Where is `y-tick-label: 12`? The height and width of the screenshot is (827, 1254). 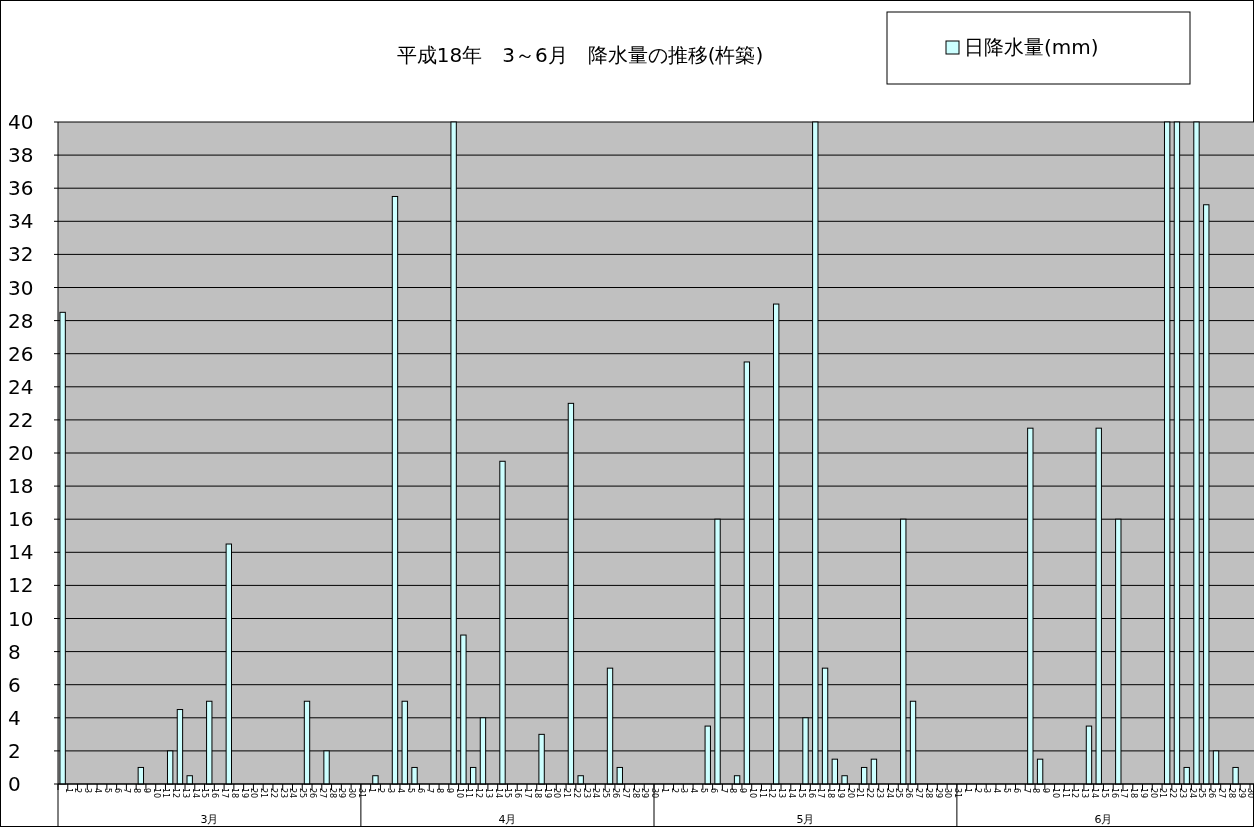 y-tick-label: 12 is located at coordinates (21, 585).